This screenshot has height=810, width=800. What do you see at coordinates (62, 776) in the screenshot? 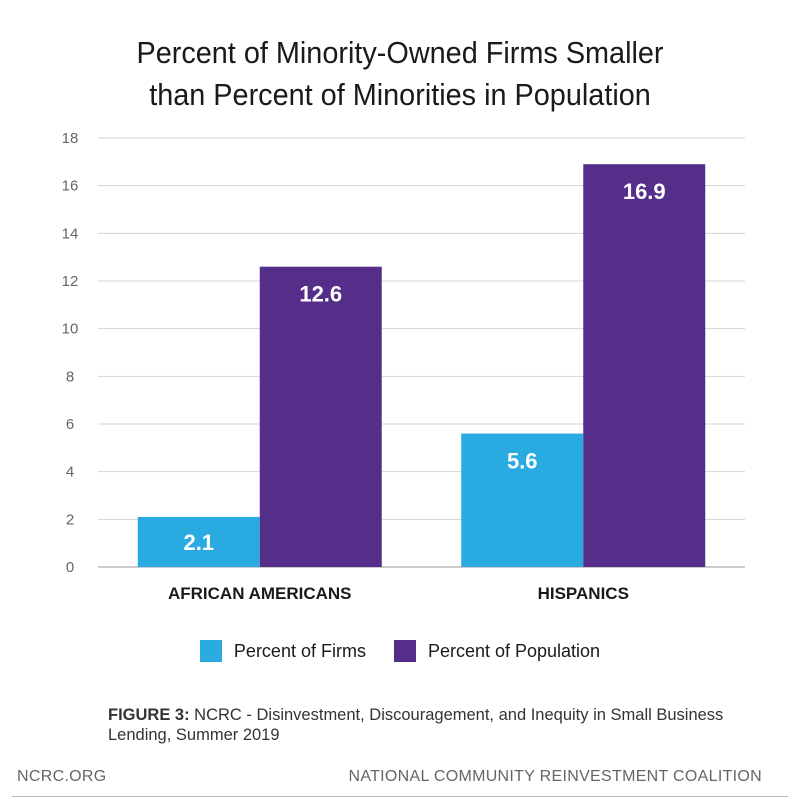
I see `footer-website: NCRC.ORG` at bounding box center [62, 776].